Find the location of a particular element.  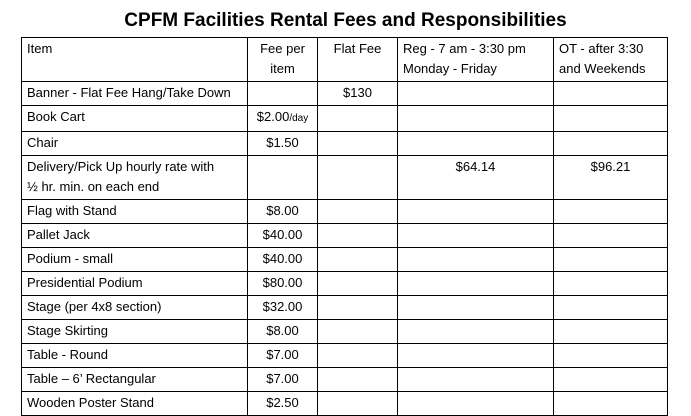

table-row: Table – 6’ Rectangular $7.00 is located at coordinates (344, 379).